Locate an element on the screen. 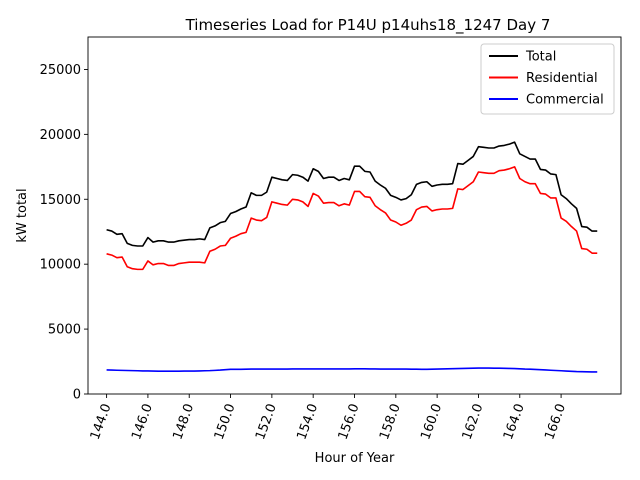 The image size is (640, 480). legend-box is located at coordinates (547, 79).